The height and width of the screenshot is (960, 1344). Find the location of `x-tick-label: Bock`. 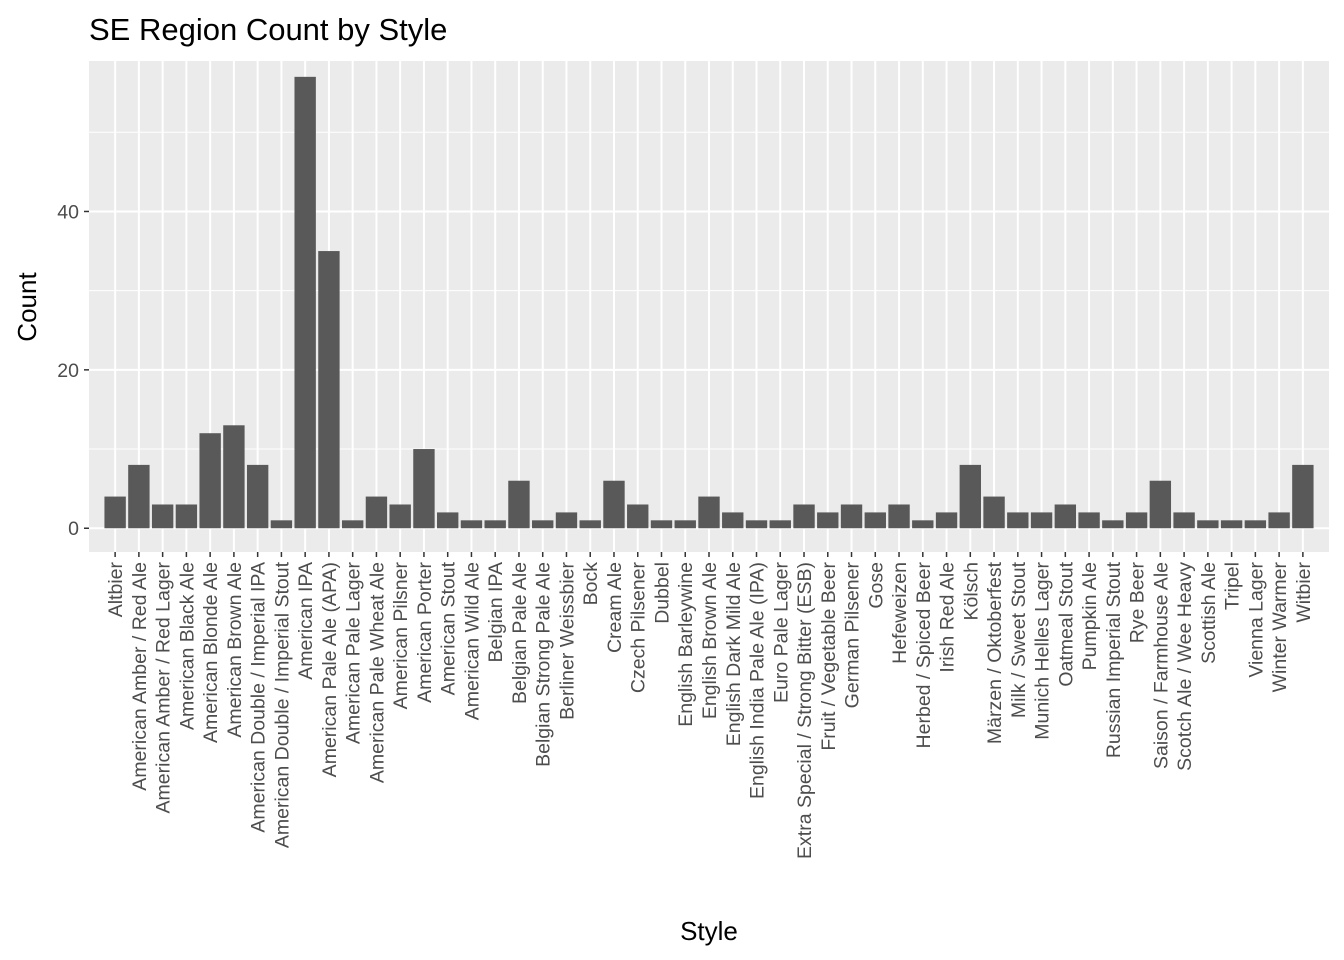

x-tick-label: Bock is located at coordinates (591, 584).